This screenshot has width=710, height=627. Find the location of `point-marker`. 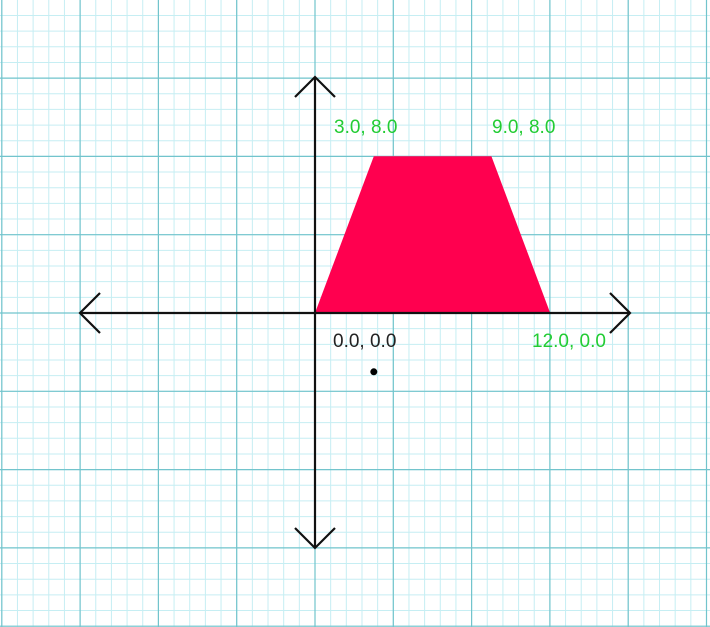

point-marker is located at coordinates (374, 372).